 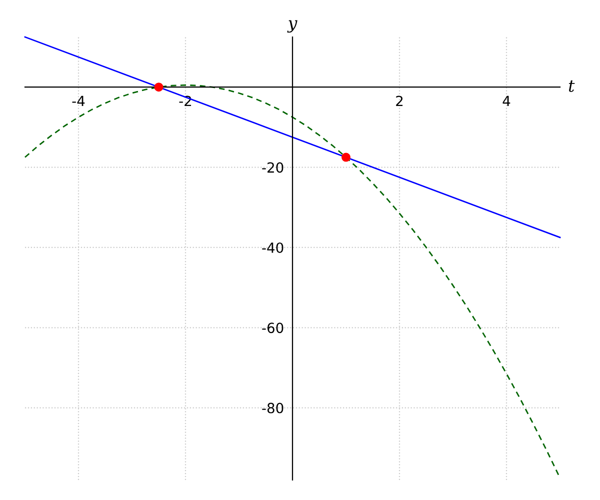 What do you see at coordinates (273, 247) in the screenshot?
I see `y-tick-label: -40` at bounding box center [273, 247].